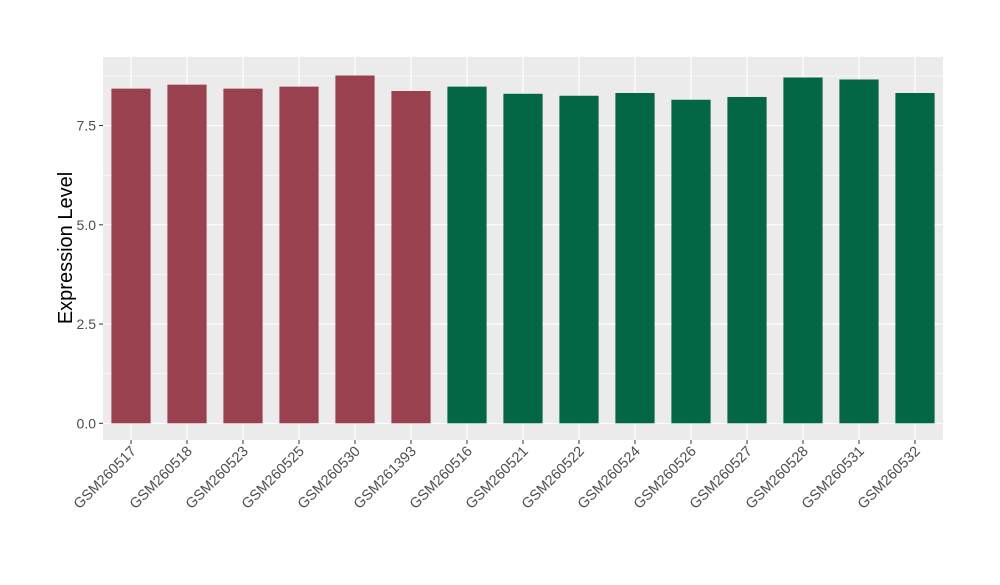 The height and width of the screenshot is (585, 1000). What do you see at coordinates (803, 250) in the screenshot?
I see `bar-GSM260528` at bounding box center [803, 250].